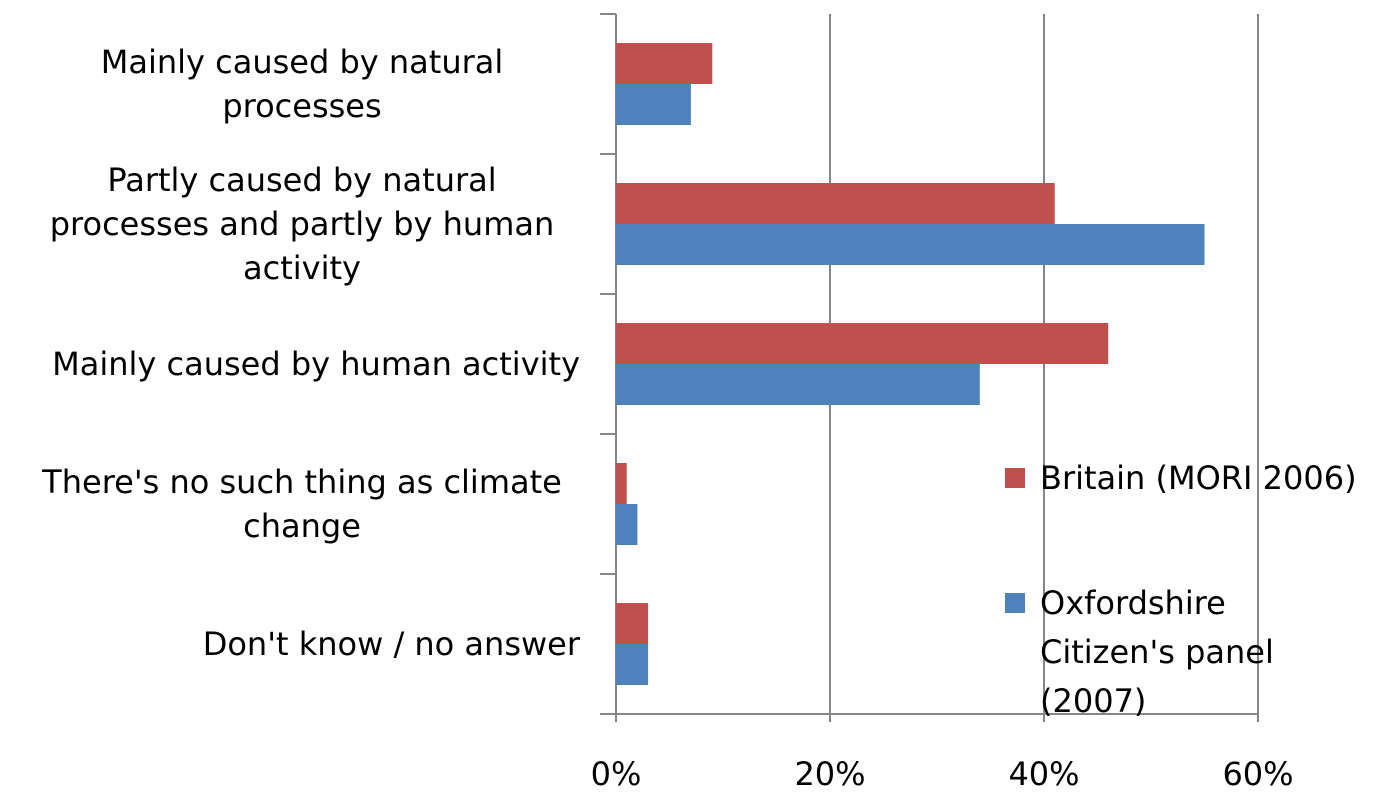  What do you see at coordinates (830, 774) in the screenshot?
I see `x-tick-label: 20%` at bounding box center [830, 774].